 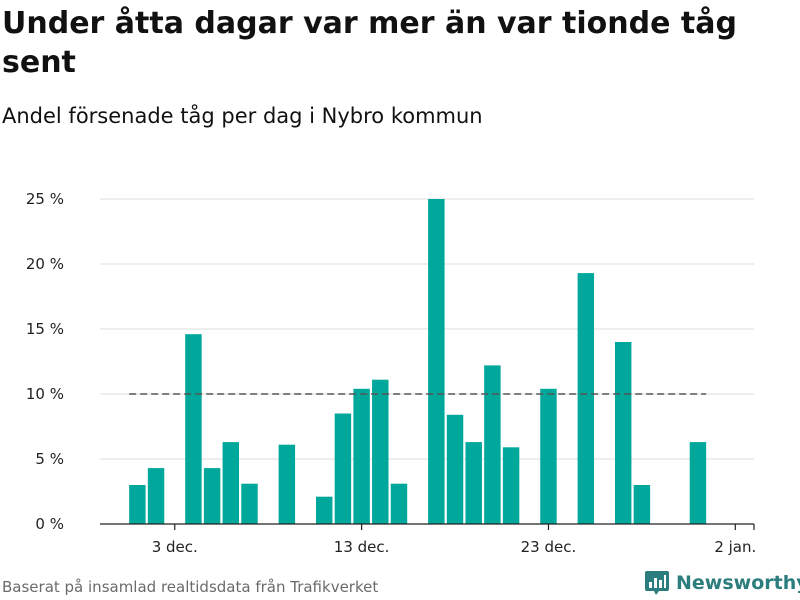 I want to click on y-tick-label: 25 %, so click(x=45, y=199).